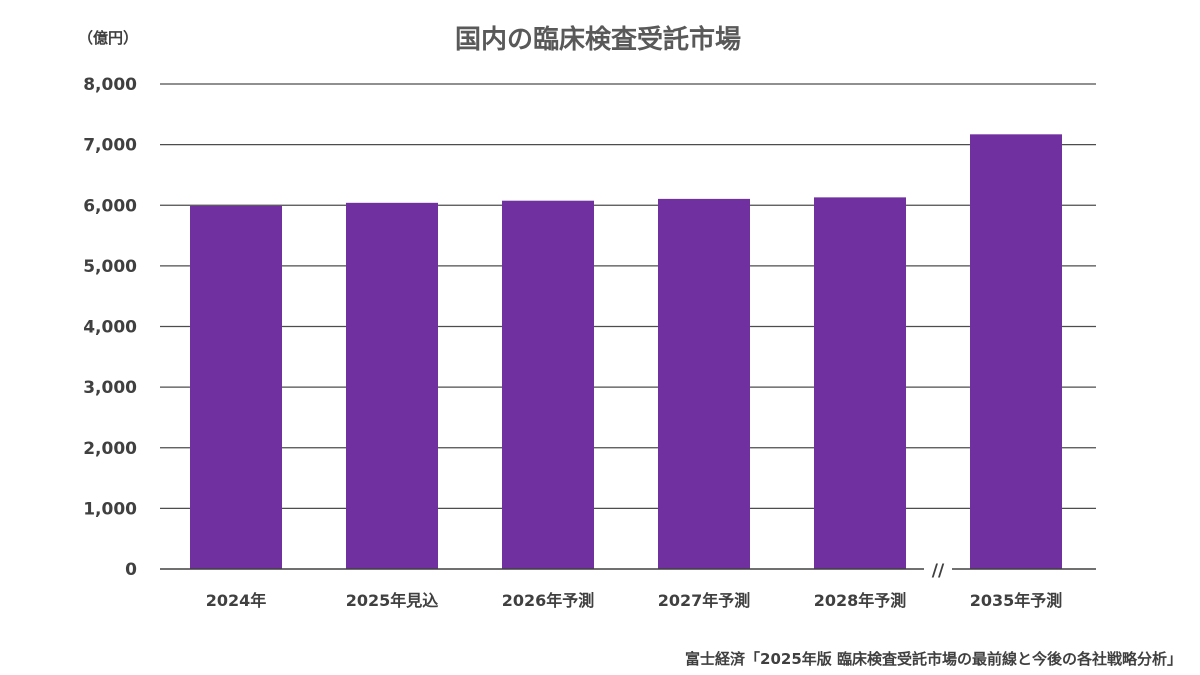 This screenshot has width=1200, height=675. I want to click on x-axis-ticks: 2024年 2025年見込 2026年予測 2027年予測 2028年予測 2035年予測, so click(634, 600).